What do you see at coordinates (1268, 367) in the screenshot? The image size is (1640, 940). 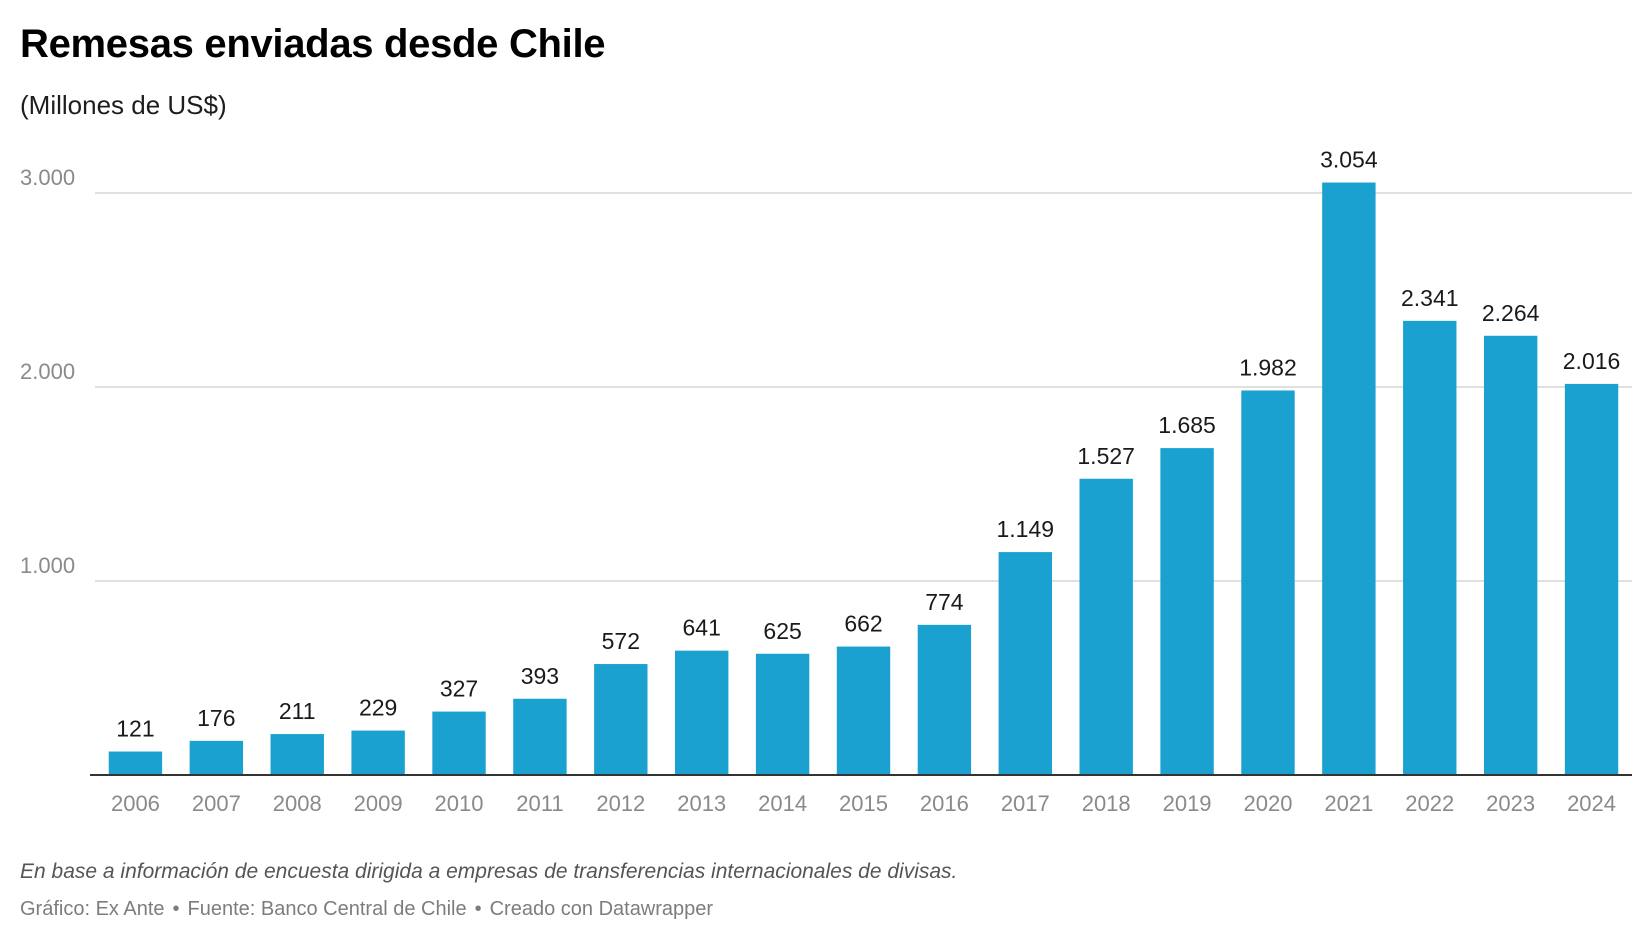 I see `value-label: 1.982` at bounding box center [1268, 367].